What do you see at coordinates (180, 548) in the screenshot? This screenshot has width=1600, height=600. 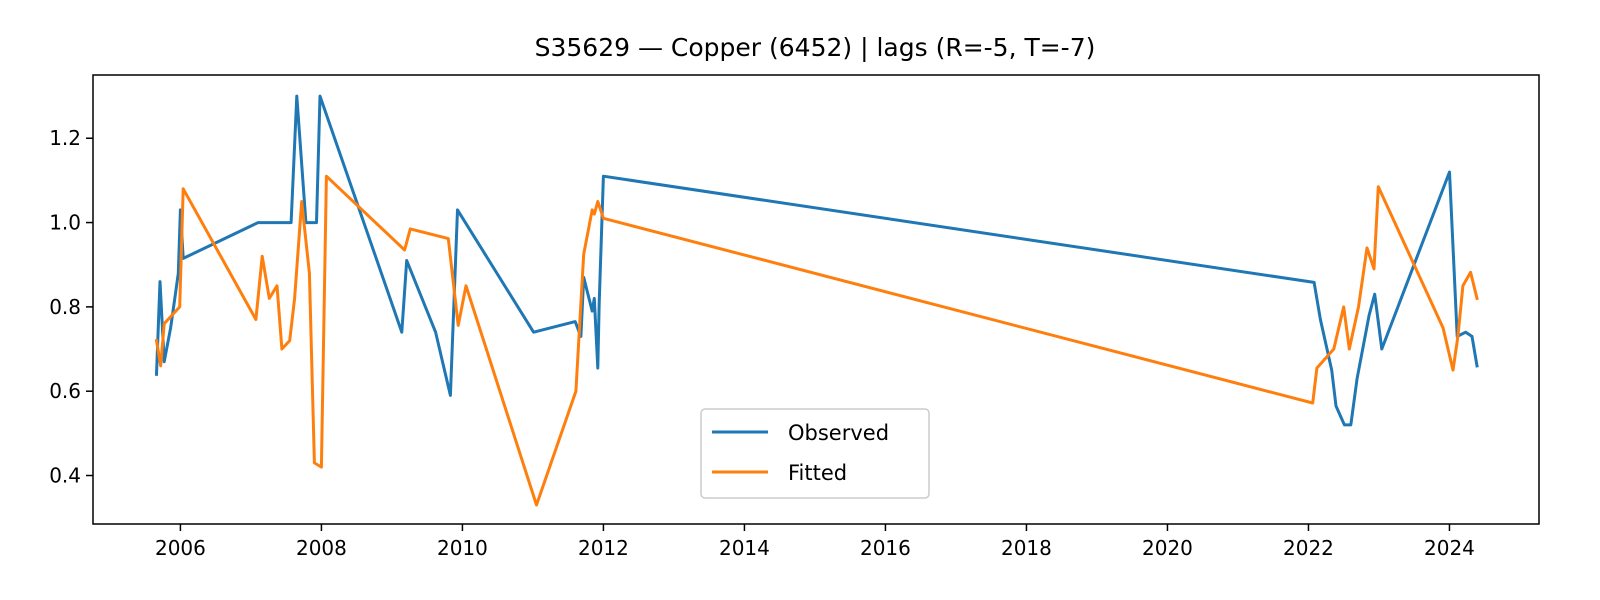 I see `x-tick-label: 2006` at bounding box center [180, 548].